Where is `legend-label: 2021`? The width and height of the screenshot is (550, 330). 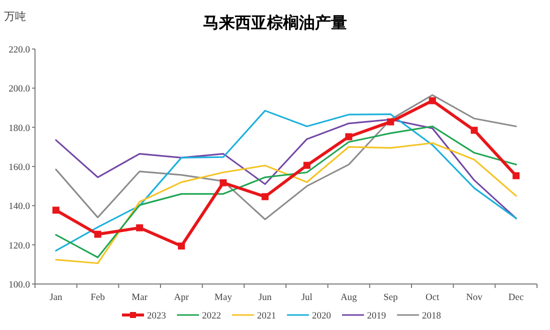 legend-label: 2021 is located at coordinates (266, 317).